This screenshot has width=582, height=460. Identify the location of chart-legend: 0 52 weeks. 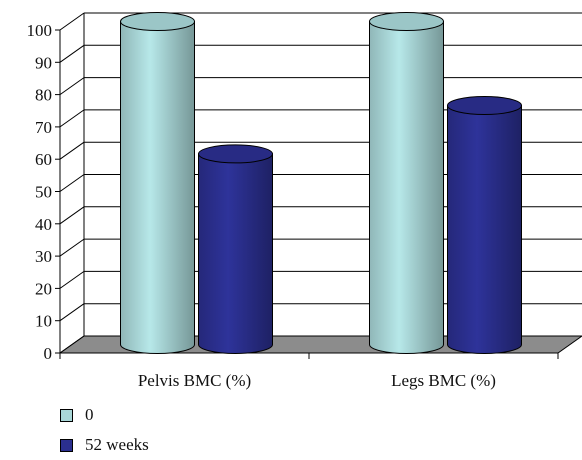
(104, 430).